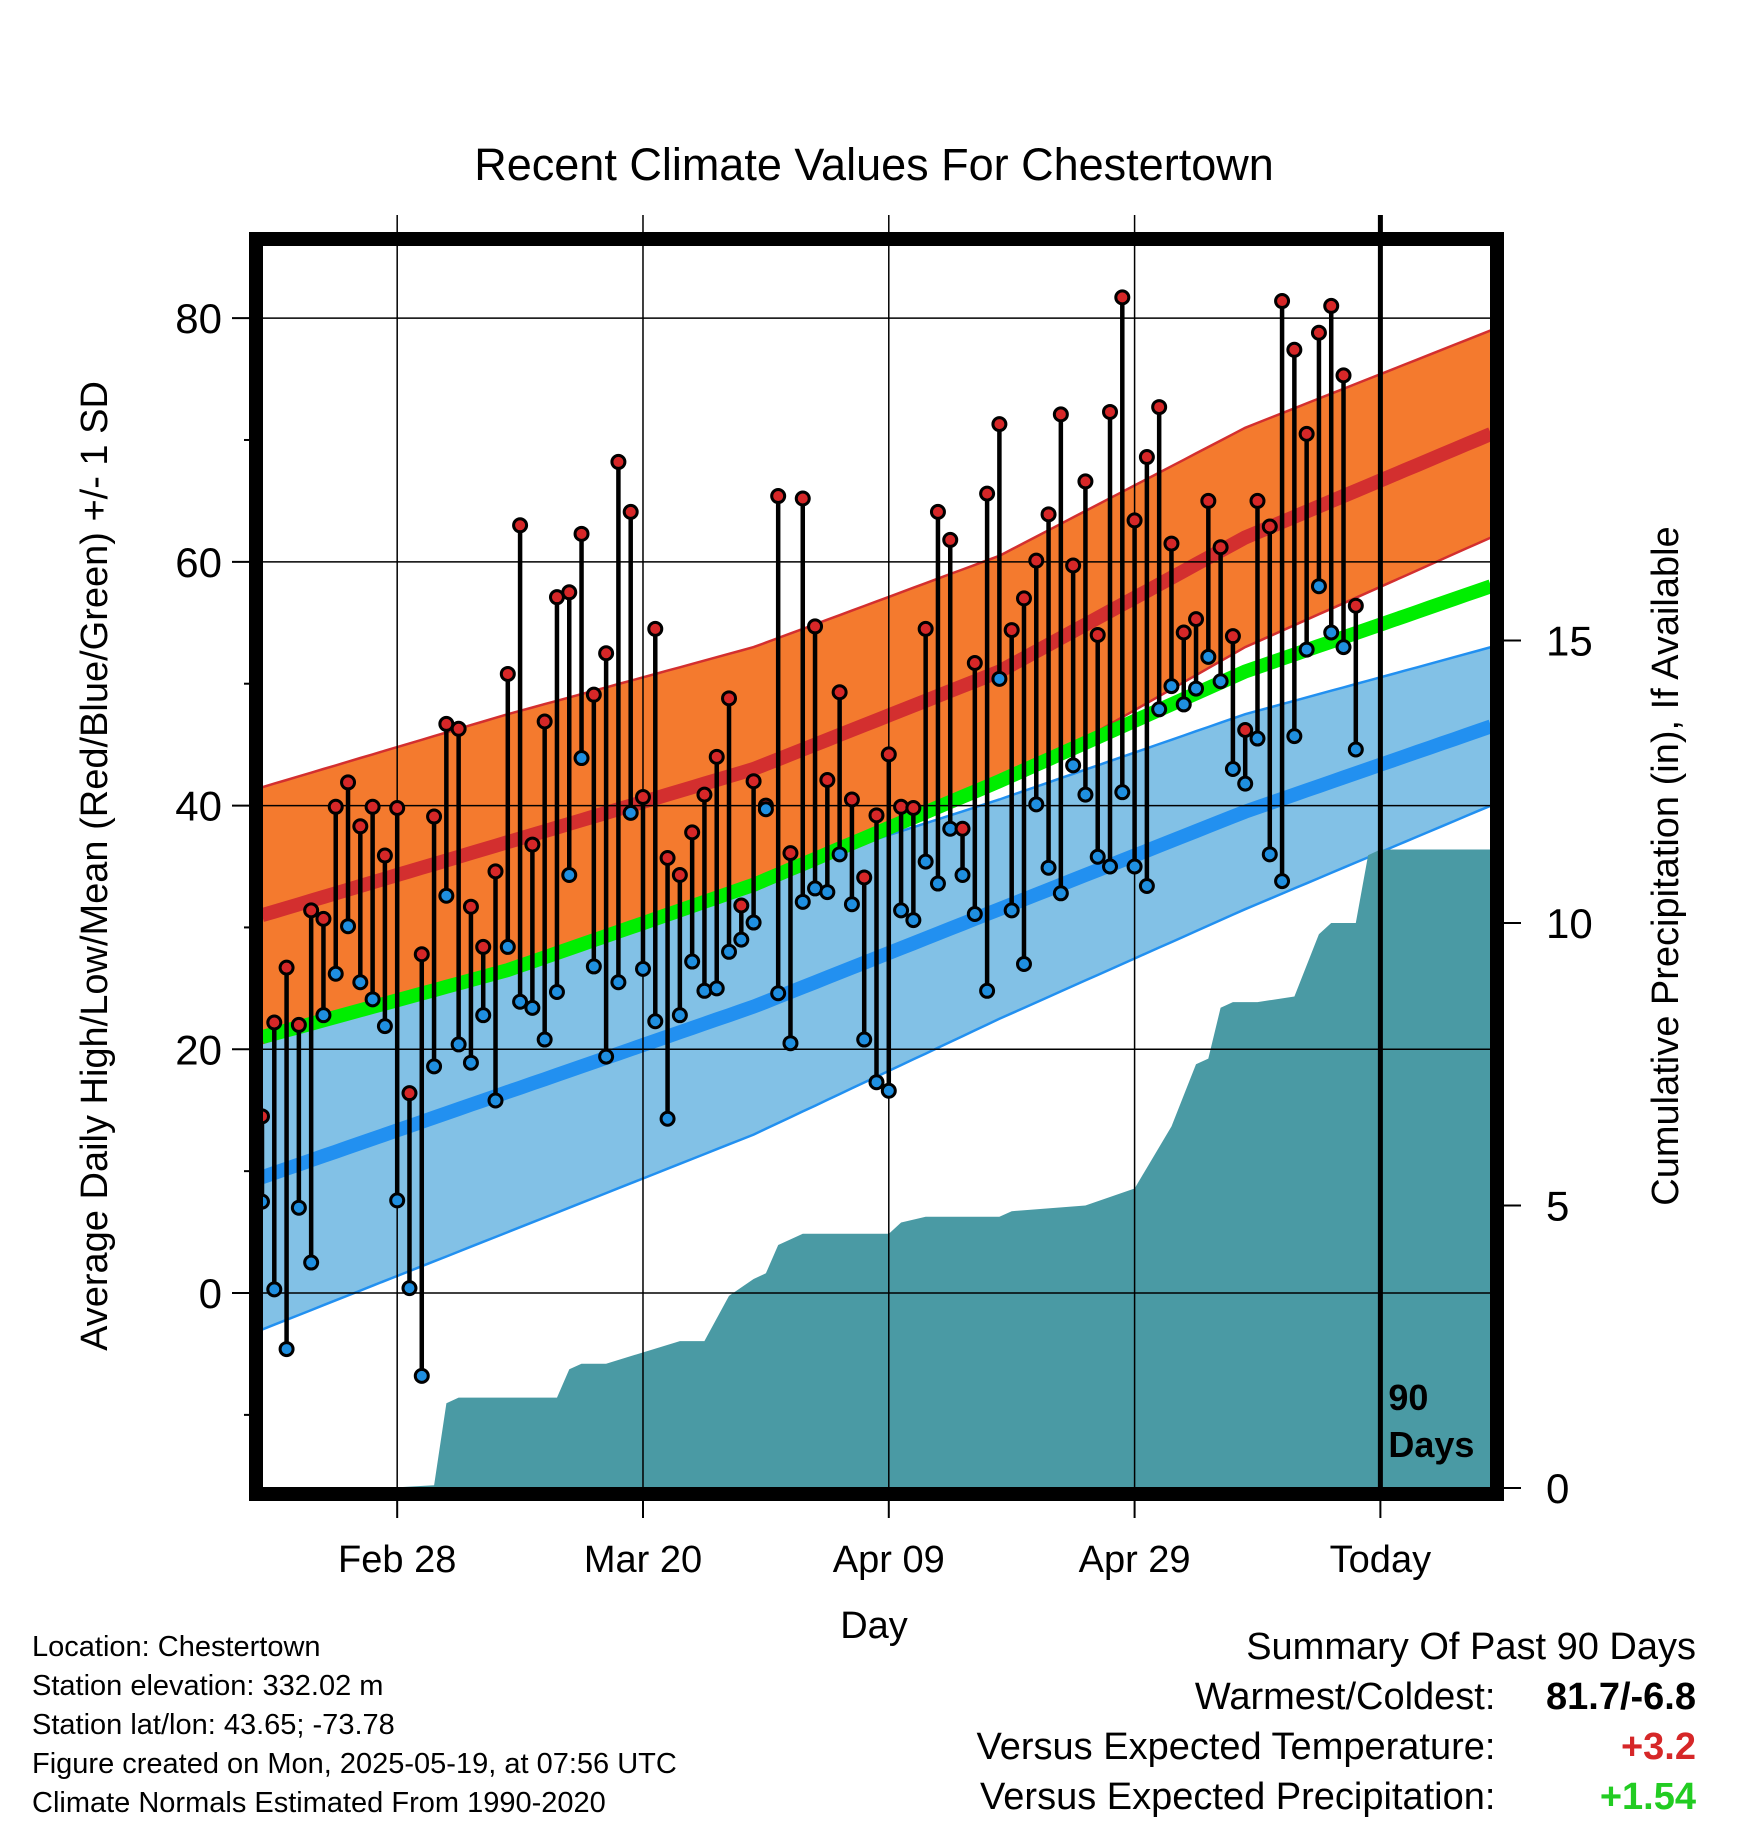 This screenshot has height=1828, width=1748. What do you see at coordinates (208, 1686) in the screenshot?
I see `elevation-text: Station elevation: 332.02 m` at bounding box center [208, 1686].